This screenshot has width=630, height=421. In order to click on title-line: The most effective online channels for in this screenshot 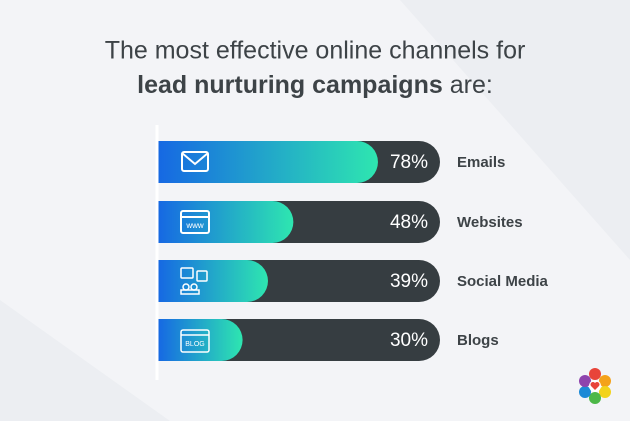, I will do `click(315, 51)`.